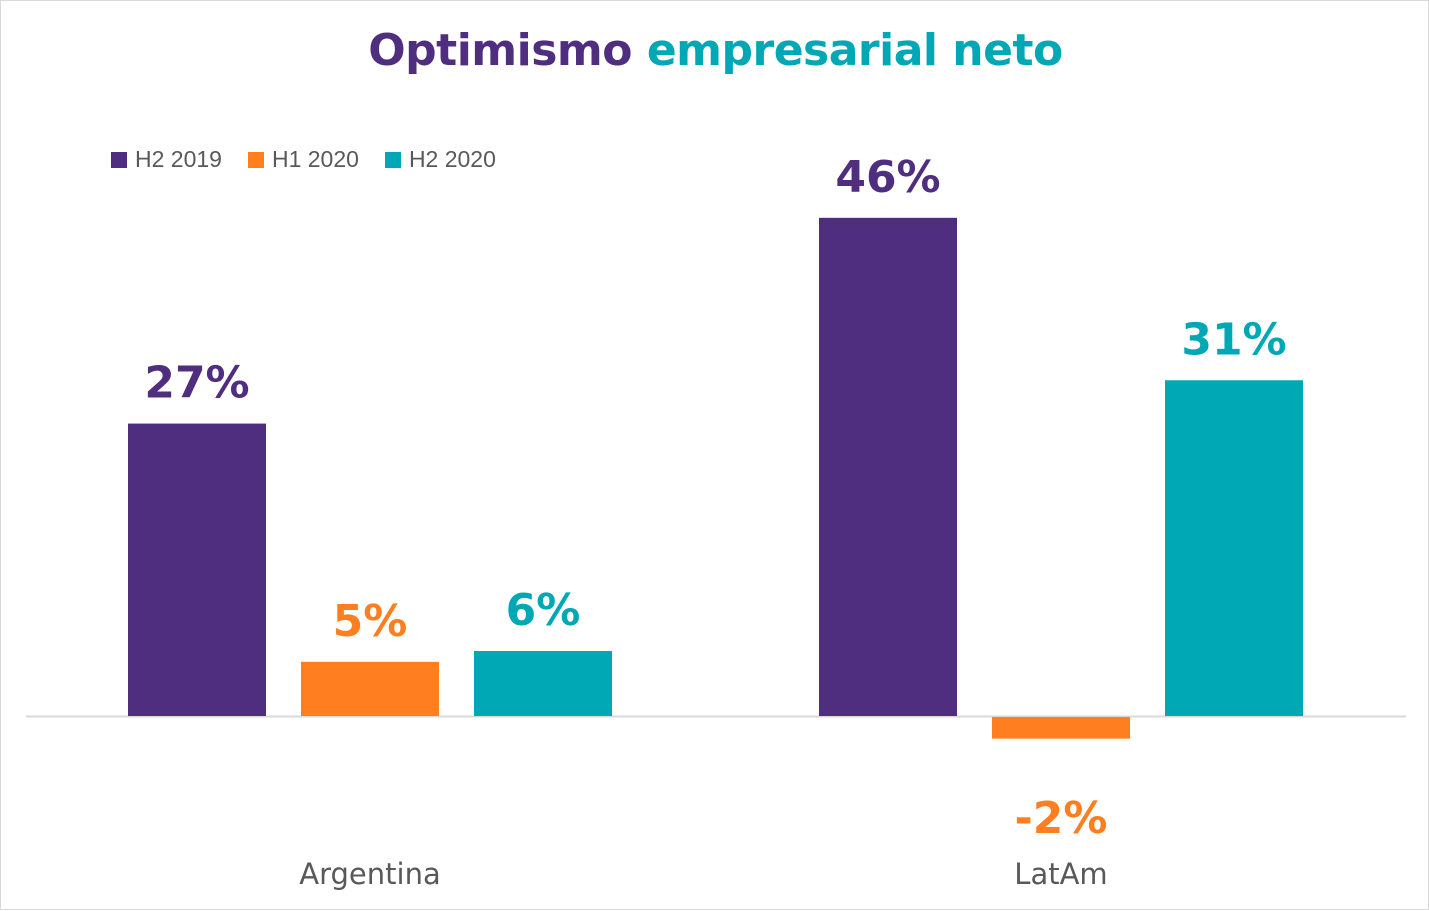 Image resolution: width=1429 pixels, height=911 pixels. Describe the element at coordinates (543, 610) in the screenshot. I see `data-label: 6%` at that location.